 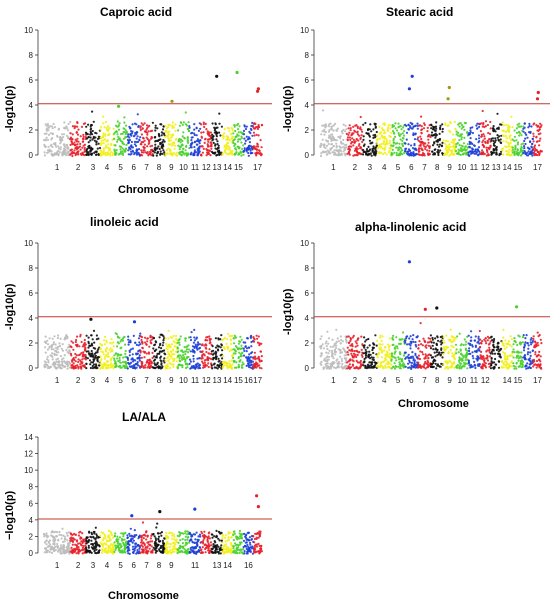 What do you see at coordinates (424, 380) in the screenshot?
I see `x-tick-label: 7` at bounding box center [424, 380].